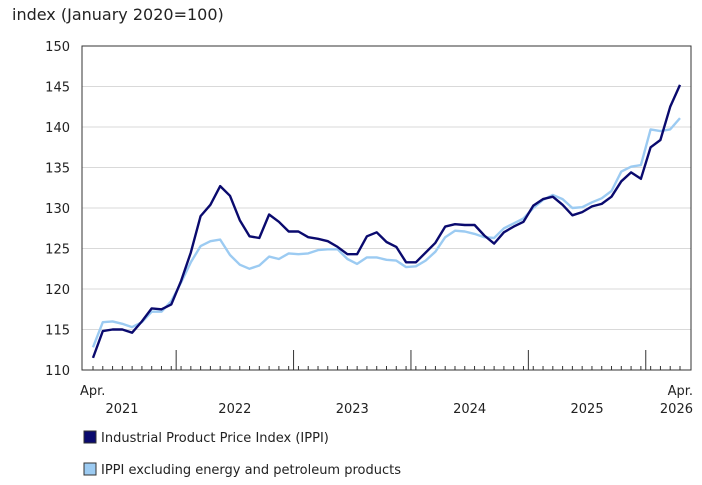 The height and width of the screenshot is (485, 702). I want to click on y-tick-label: 135, so click(57, 169).